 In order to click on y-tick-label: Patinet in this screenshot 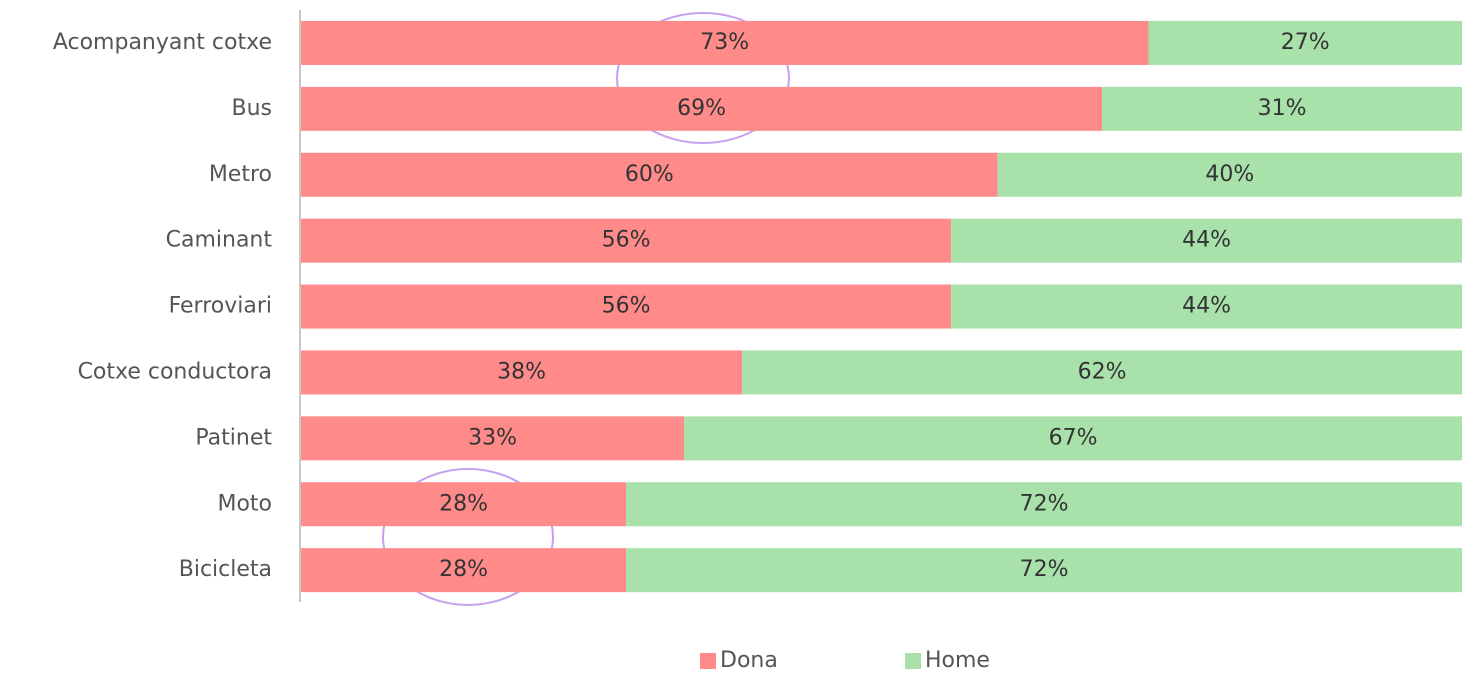, I will do `click(233, 437)`.